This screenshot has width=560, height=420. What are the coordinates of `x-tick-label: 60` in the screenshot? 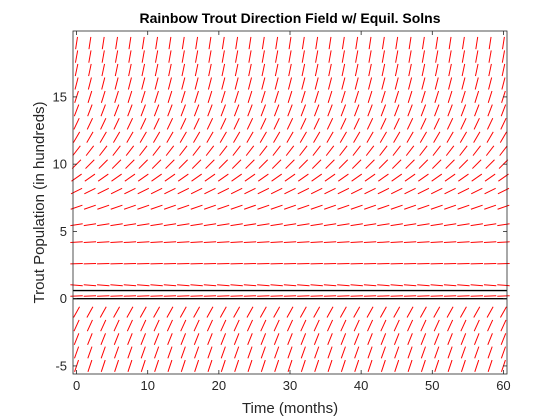 It's located at (503, 385).